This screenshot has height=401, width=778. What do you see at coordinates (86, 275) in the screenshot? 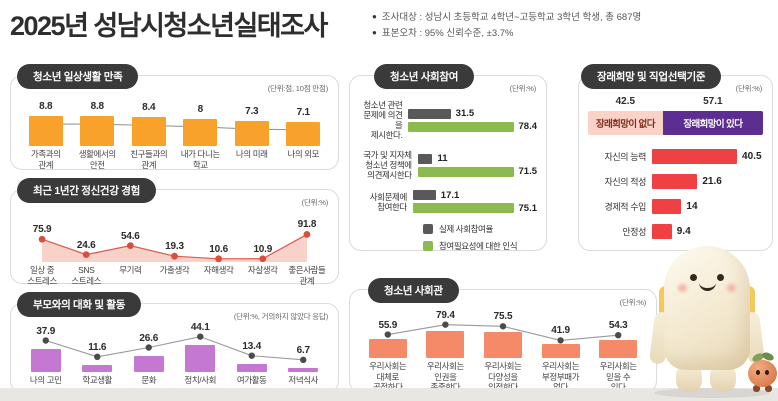
I see `category-label: SNS 스트레스` at bounding box center [86, 275].